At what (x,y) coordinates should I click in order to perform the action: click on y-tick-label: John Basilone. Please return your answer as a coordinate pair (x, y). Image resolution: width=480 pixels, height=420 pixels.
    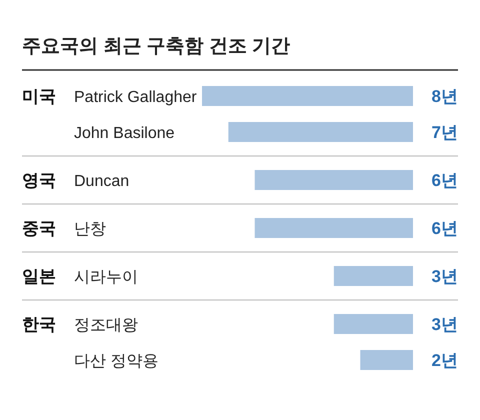
    Looking at the image, I should click on (124, 133).